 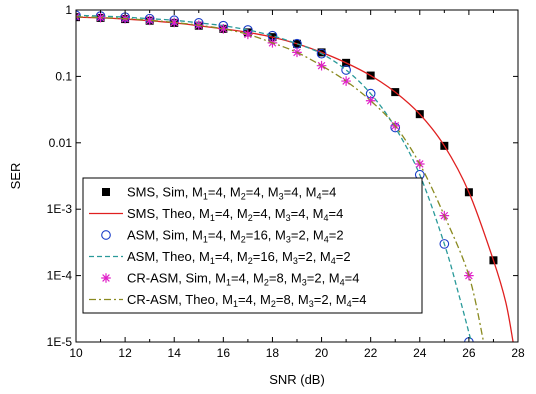 I want to click on y-axis-title: SER, so click(x=15, y=176).